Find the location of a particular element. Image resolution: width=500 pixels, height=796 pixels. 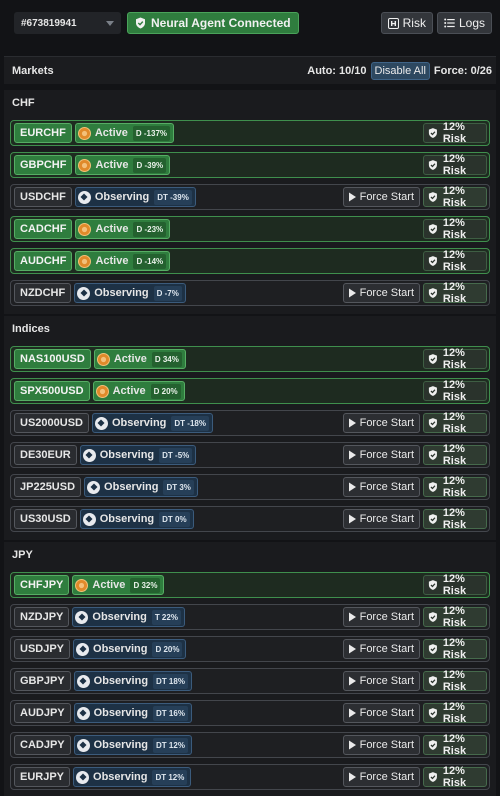

status-badge: Active D 34% is located at coordinates (139, 359).